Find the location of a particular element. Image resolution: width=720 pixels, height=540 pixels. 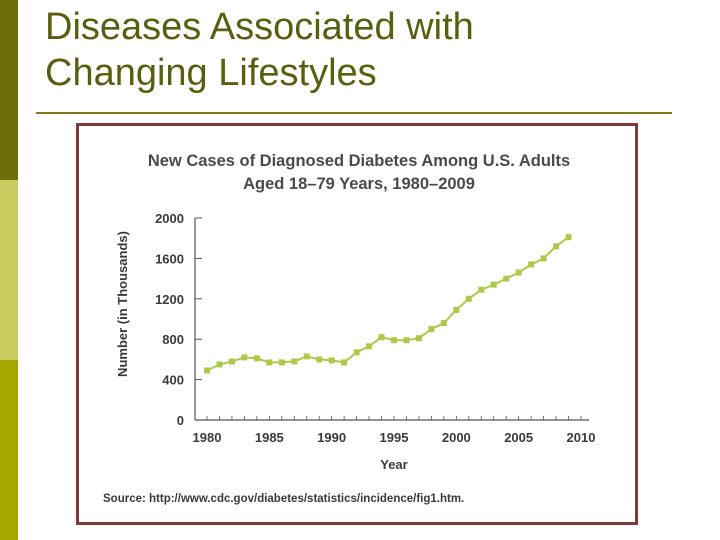

x-tick-label: 1985 is located at coordinates (269, 437).